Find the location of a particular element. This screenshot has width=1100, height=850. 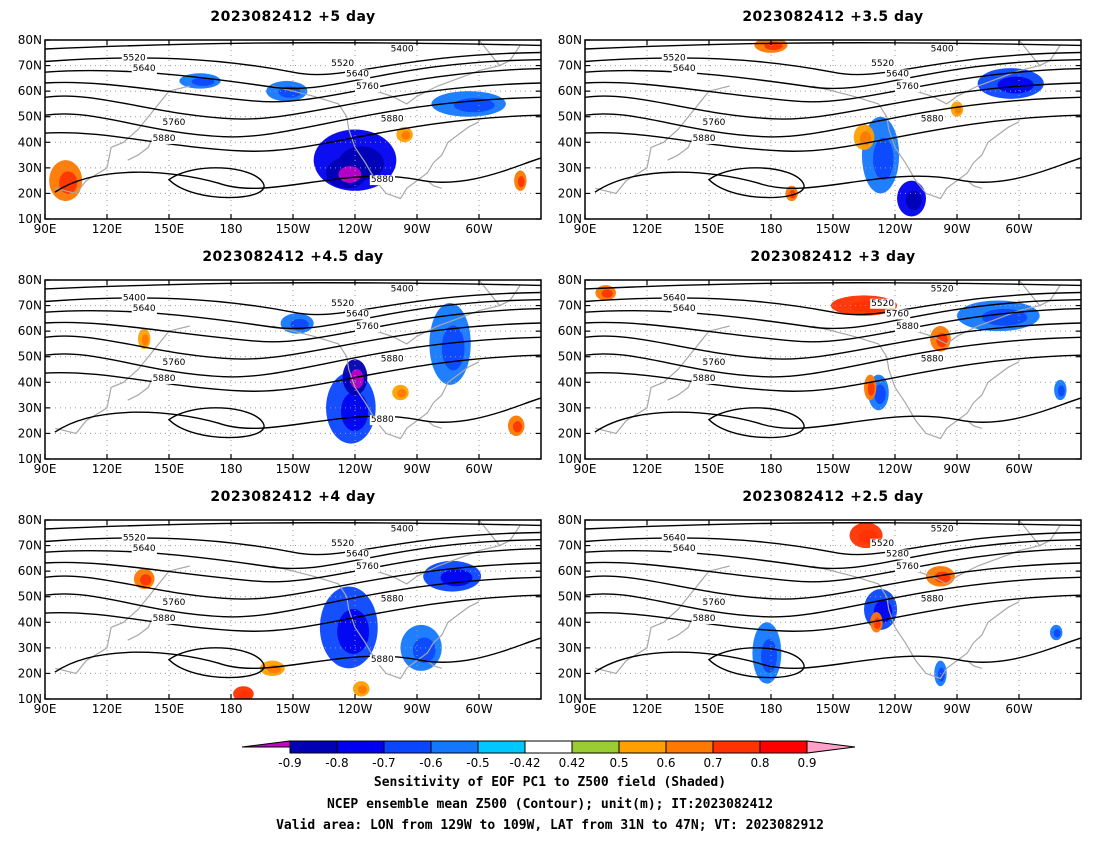

colorbar-label: 0.6 is located at coordinates (665, 763).